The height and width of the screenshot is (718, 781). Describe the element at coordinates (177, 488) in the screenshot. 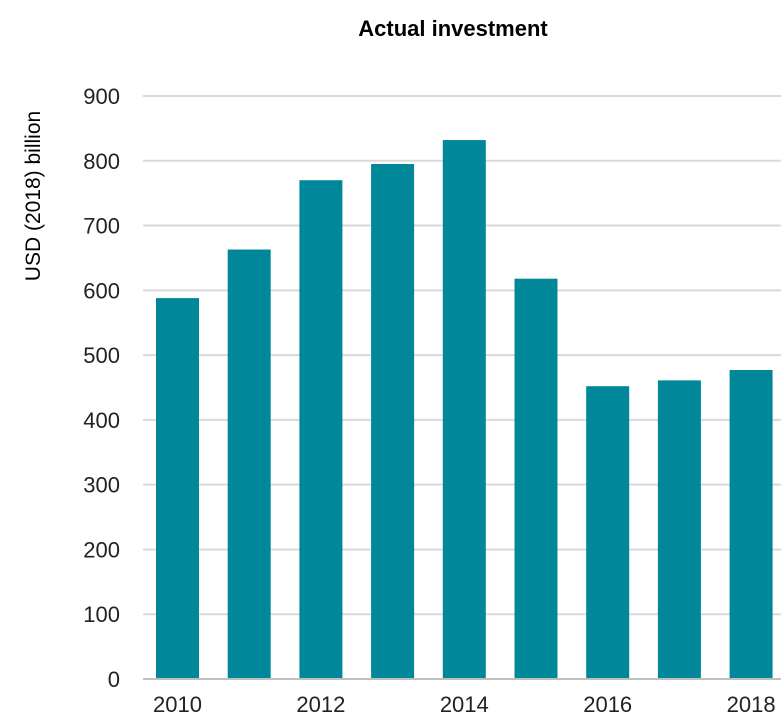

I see `bar-2010` at that location.